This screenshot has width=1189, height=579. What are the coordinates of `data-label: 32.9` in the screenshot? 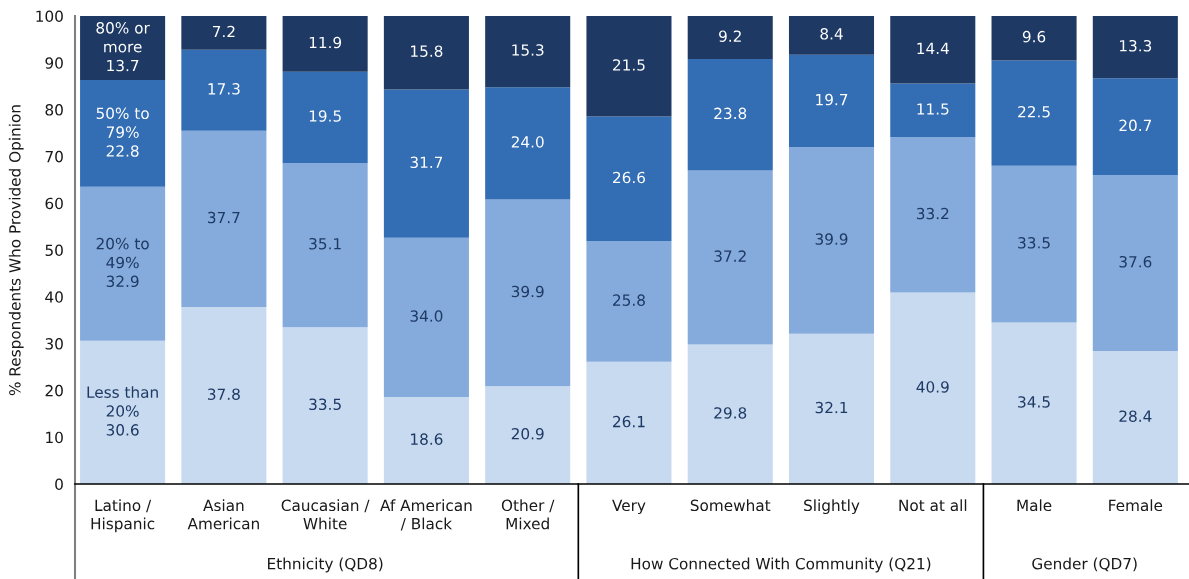 It's located at (122, 281).